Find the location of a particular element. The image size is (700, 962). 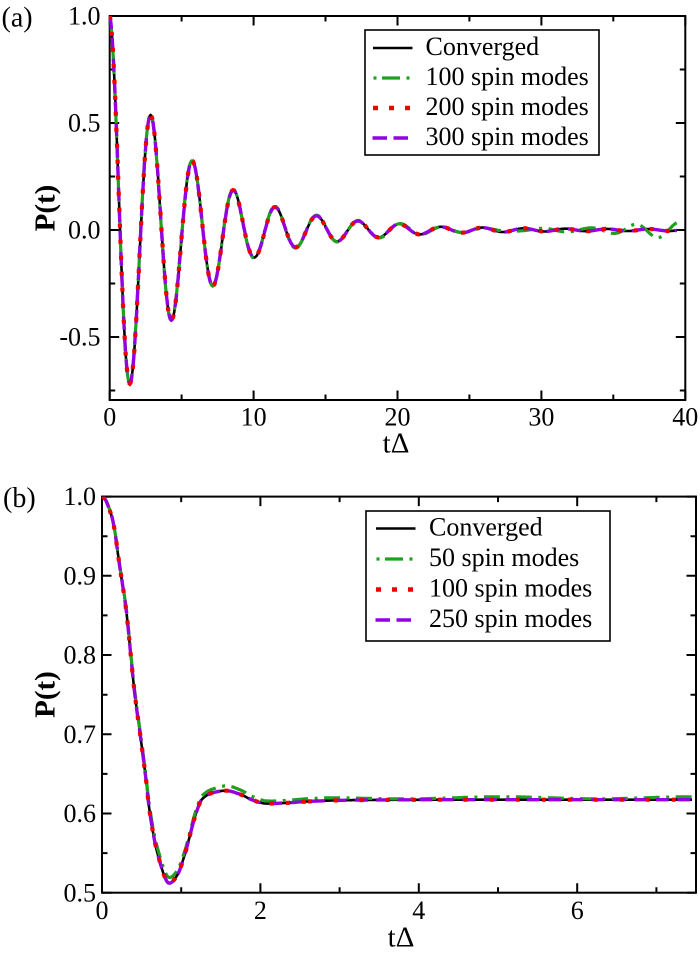

svg-text: 6 is located at coordinates (577, 910).